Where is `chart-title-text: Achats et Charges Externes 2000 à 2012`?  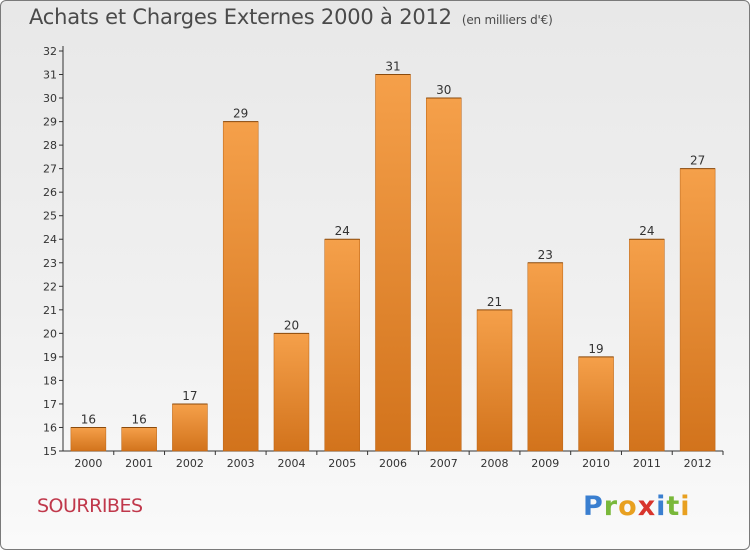
chart-title-text: Achats et Charges Externes 2000 à 2012 is located at coordinates (240, 17).